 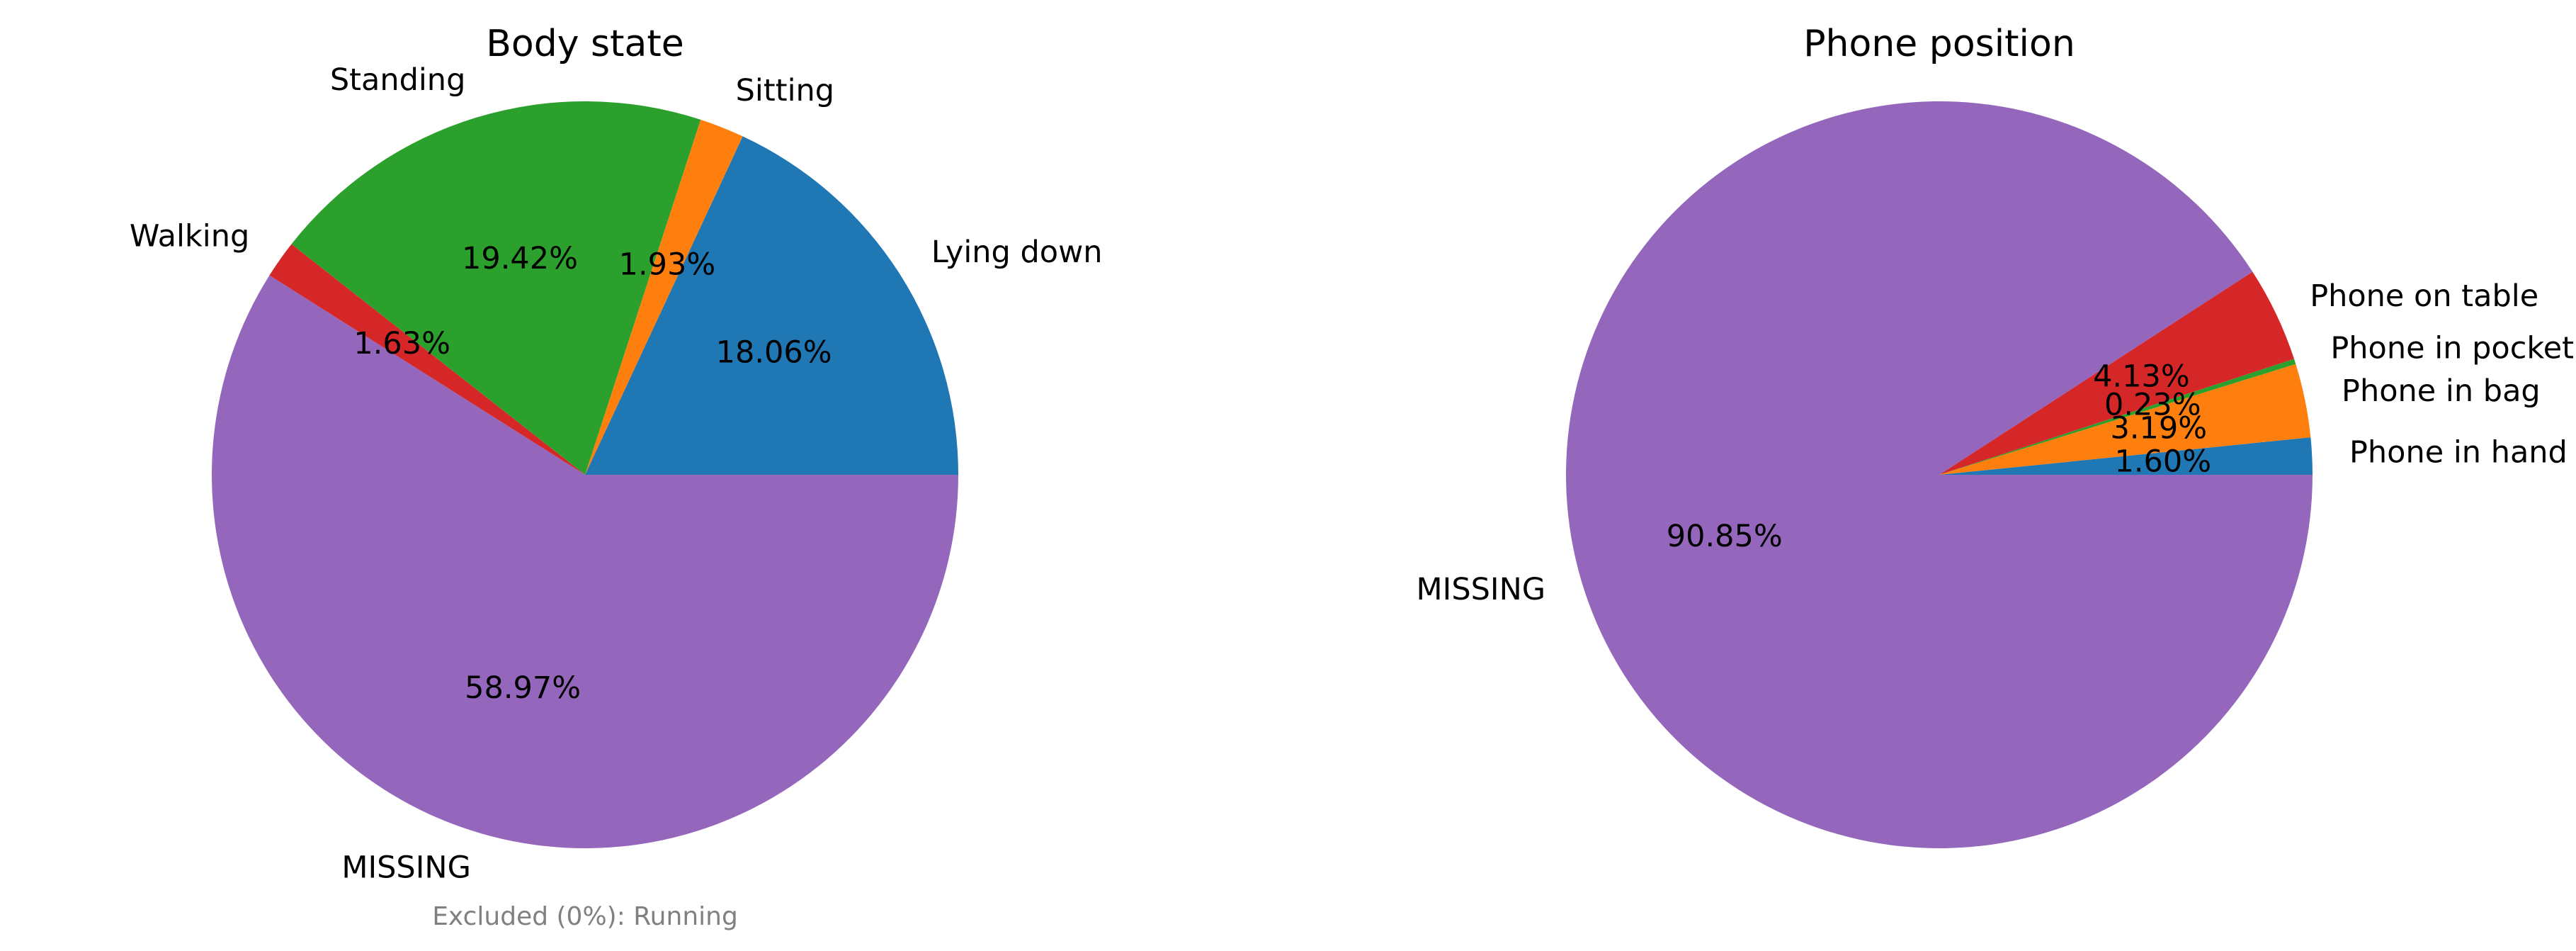 I want to click on slice-percent-walking: 1.63%, so click(x=401, y=343).